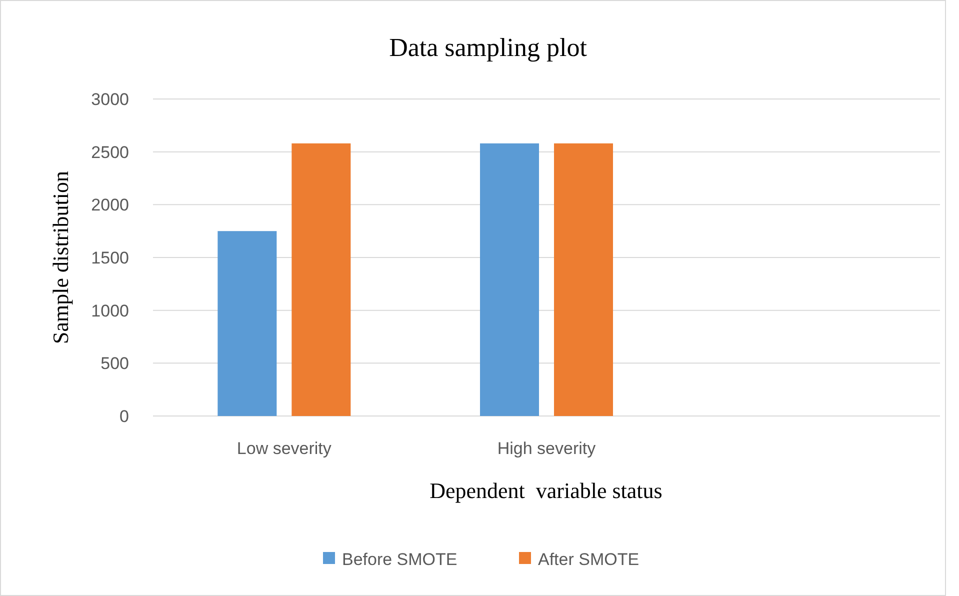  What do you see at coordinates (284, 448) in the screenshot?
I see `x-tick-label: Low severity` at bounding box center [284, 448].